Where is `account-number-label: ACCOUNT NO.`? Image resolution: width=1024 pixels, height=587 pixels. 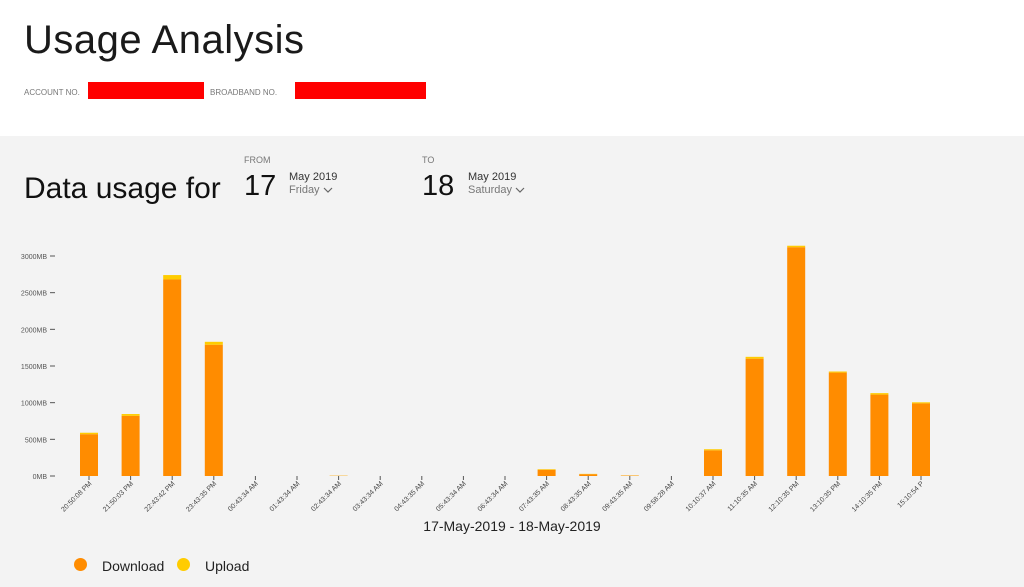 account-number-label: ACCOUNT NO. is located at coordinates (52, 92).